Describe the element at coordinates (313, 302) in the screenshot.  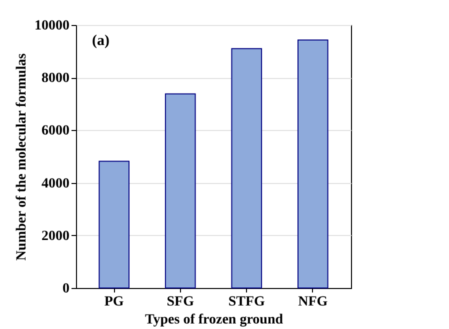
I see `x-tick-label: NFG` at that location.